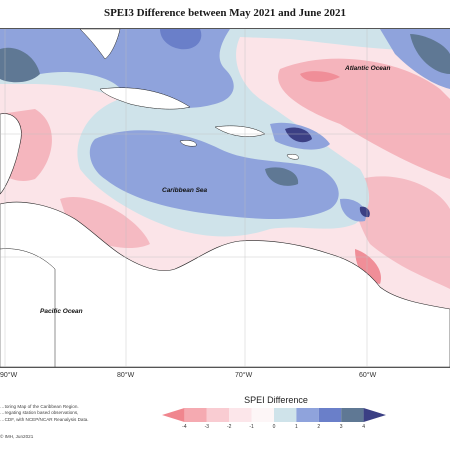  What do you see at coordinates (17, 436) in the screenshot?
I see `credit-footer: © IMH, Jun2021` at bounding box center [17, 436].